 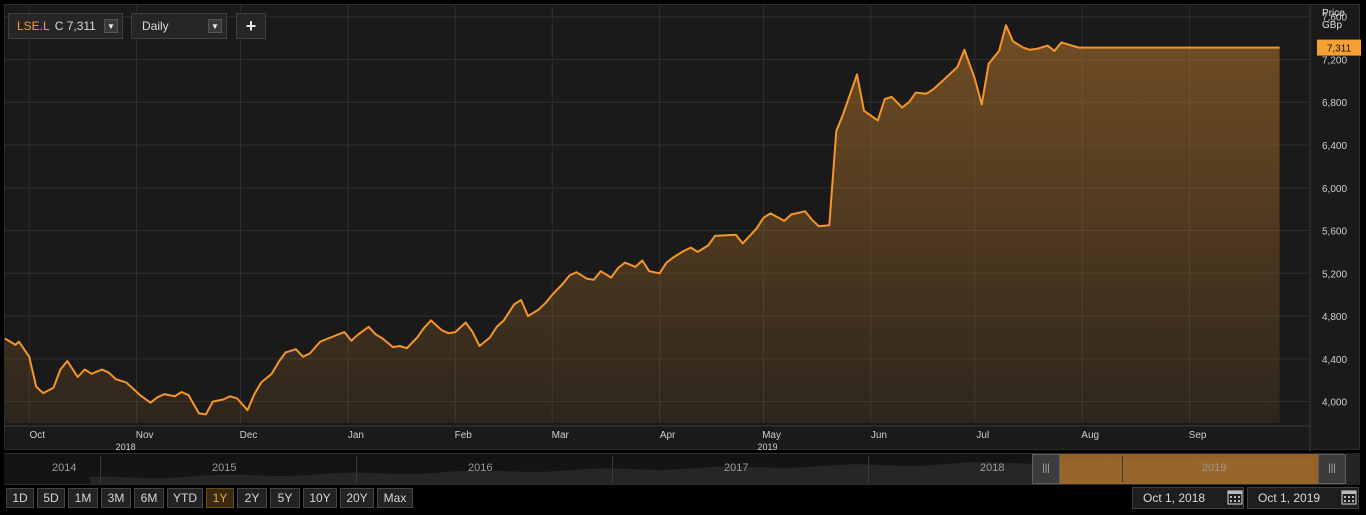 What do you see at coordinates (249, 435) in the screenshot?
I see `x-tick-label: Dec` at bounding box center [249, 435].